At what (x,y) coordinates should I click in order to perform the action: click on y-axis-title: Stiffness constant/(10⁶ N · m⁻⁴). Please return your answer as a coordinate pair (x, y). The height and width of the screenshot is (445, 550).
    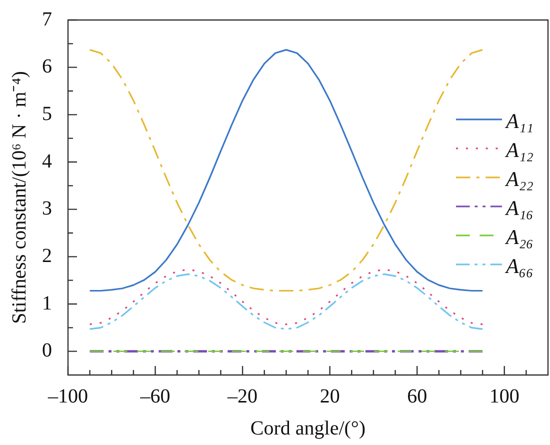
    Looking at the image, I should click on (19, 197).